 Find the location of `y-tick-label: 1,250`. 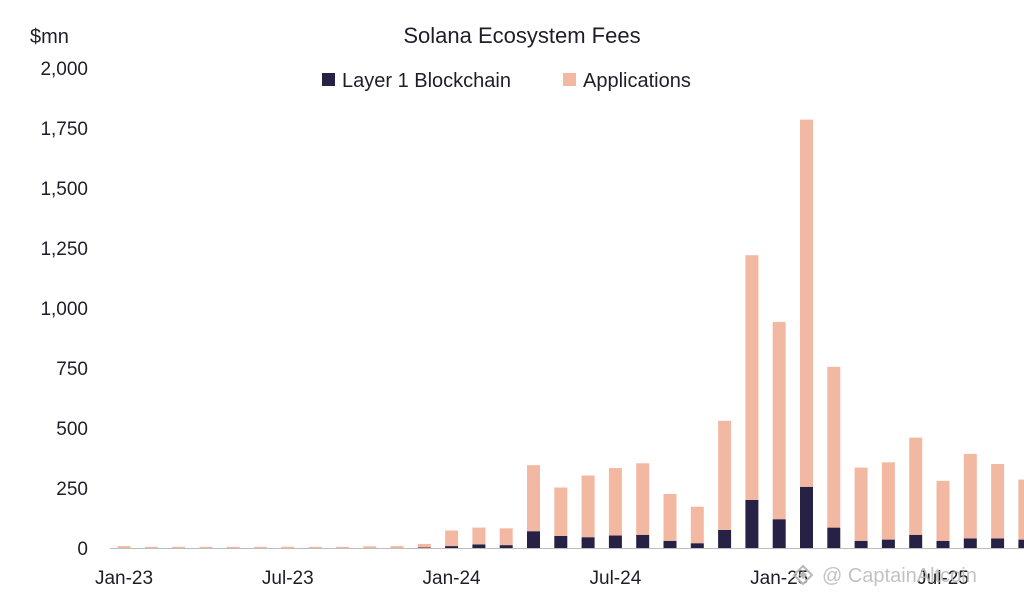

y-tick-label: 1,250 is located at coordinates (64, 249).